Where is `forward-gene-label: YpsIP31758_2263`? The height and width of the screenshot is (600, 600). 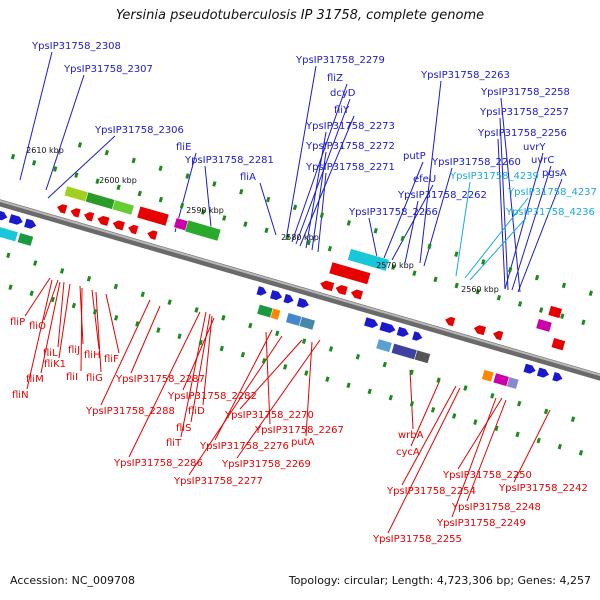 forward-gene-label: YpsIP31758_2263 is located at coordinates (465, 75).